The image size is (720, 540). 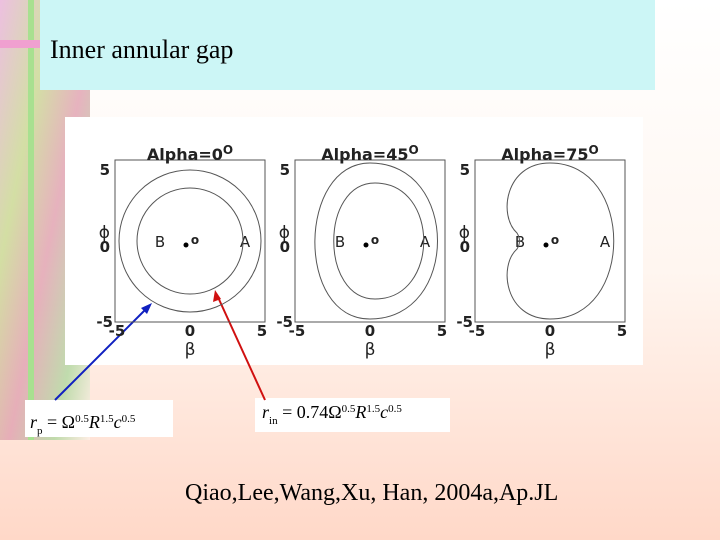 What do you see at coordinates (544, 154) in the screenshot?
I see `panel-title-text: Alpha=75` at bounding box center [544, 154].